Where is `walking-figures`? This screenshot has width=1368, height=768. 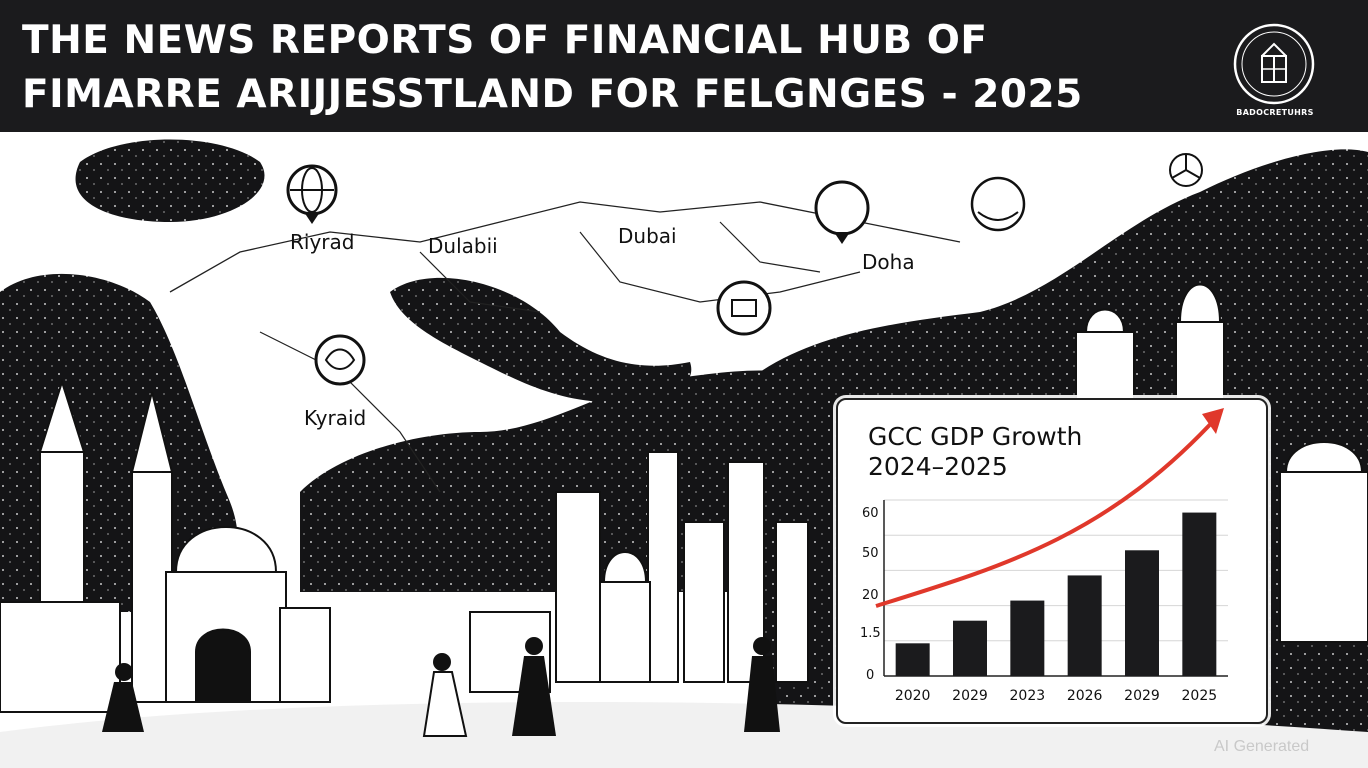
walking-figures is located at coordinates (441, 687).